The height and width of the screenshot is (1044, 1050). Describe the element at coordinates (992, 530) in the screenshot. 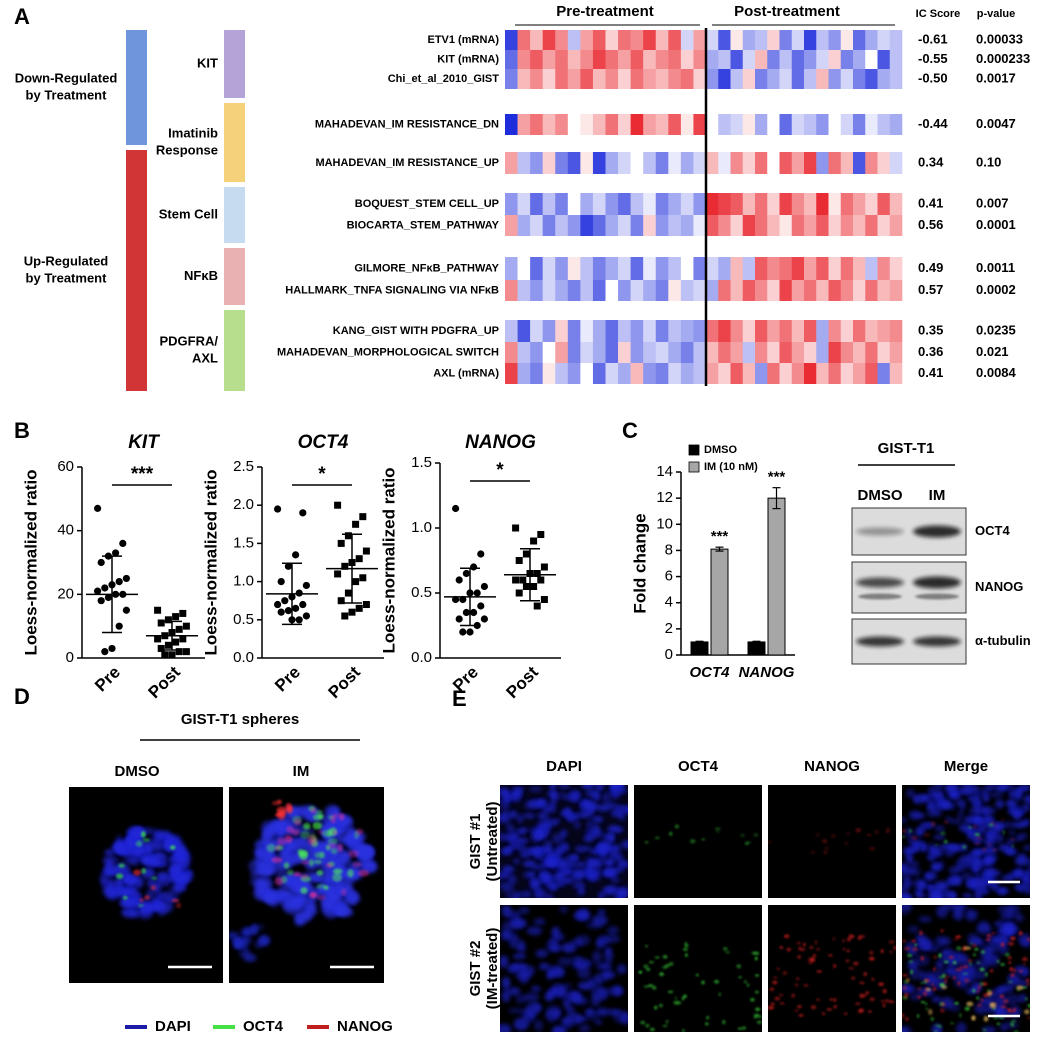

I see `band-label: OCT4` at that location.